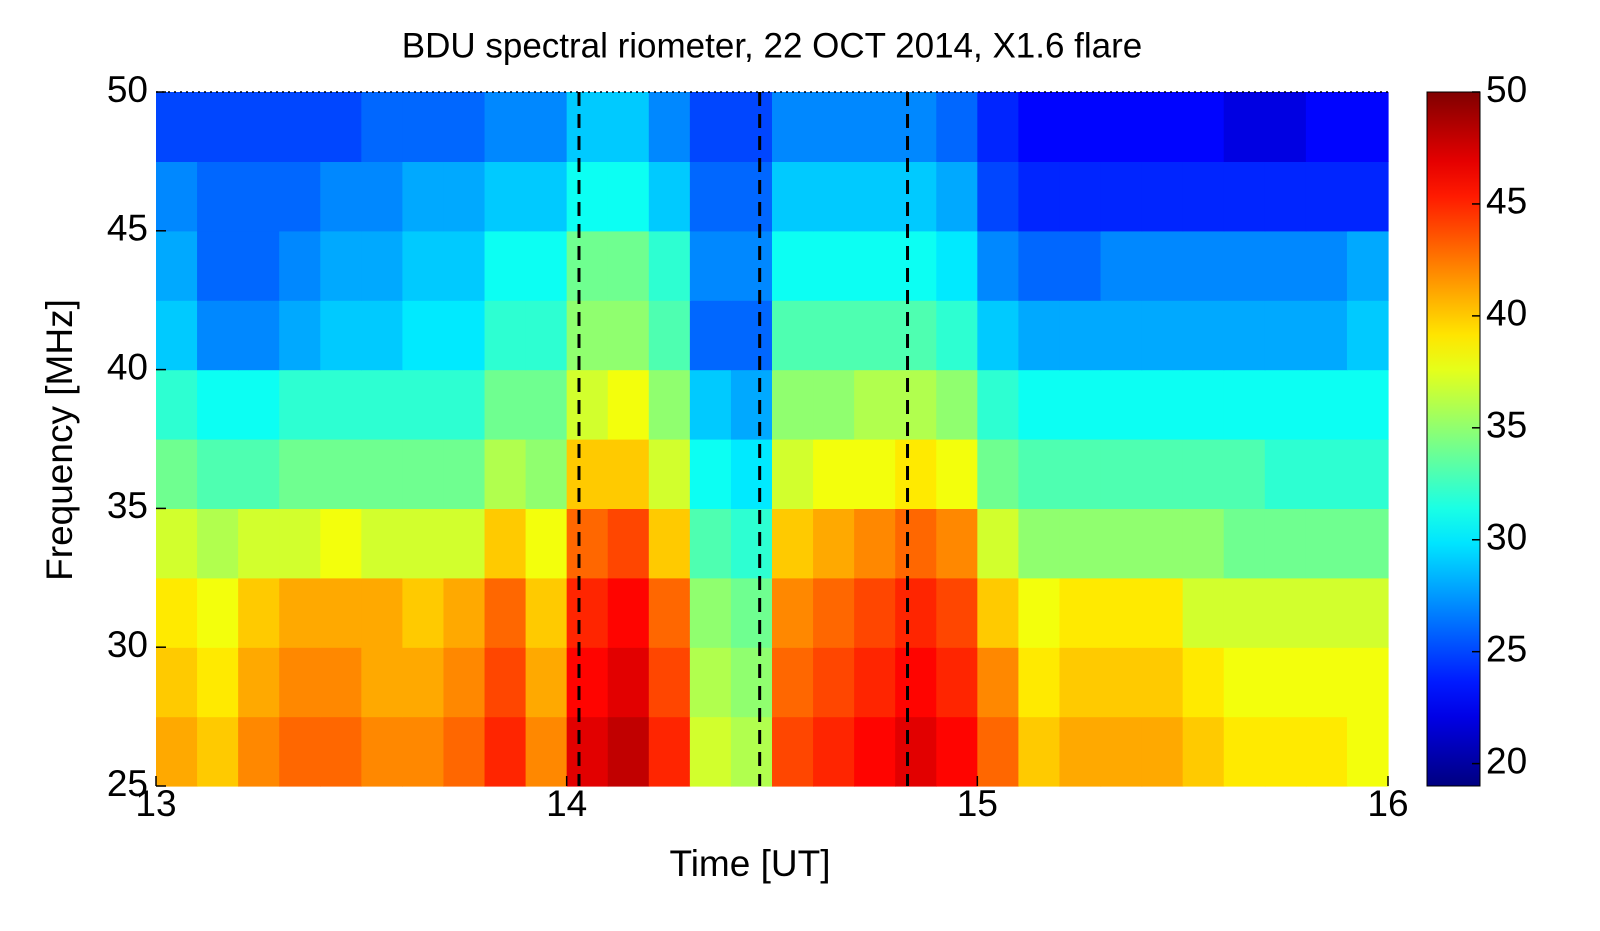  Describe the element at coordinates (1506, 760) in the screenshot. I see `colorbar-tick-label: 20` at that location.